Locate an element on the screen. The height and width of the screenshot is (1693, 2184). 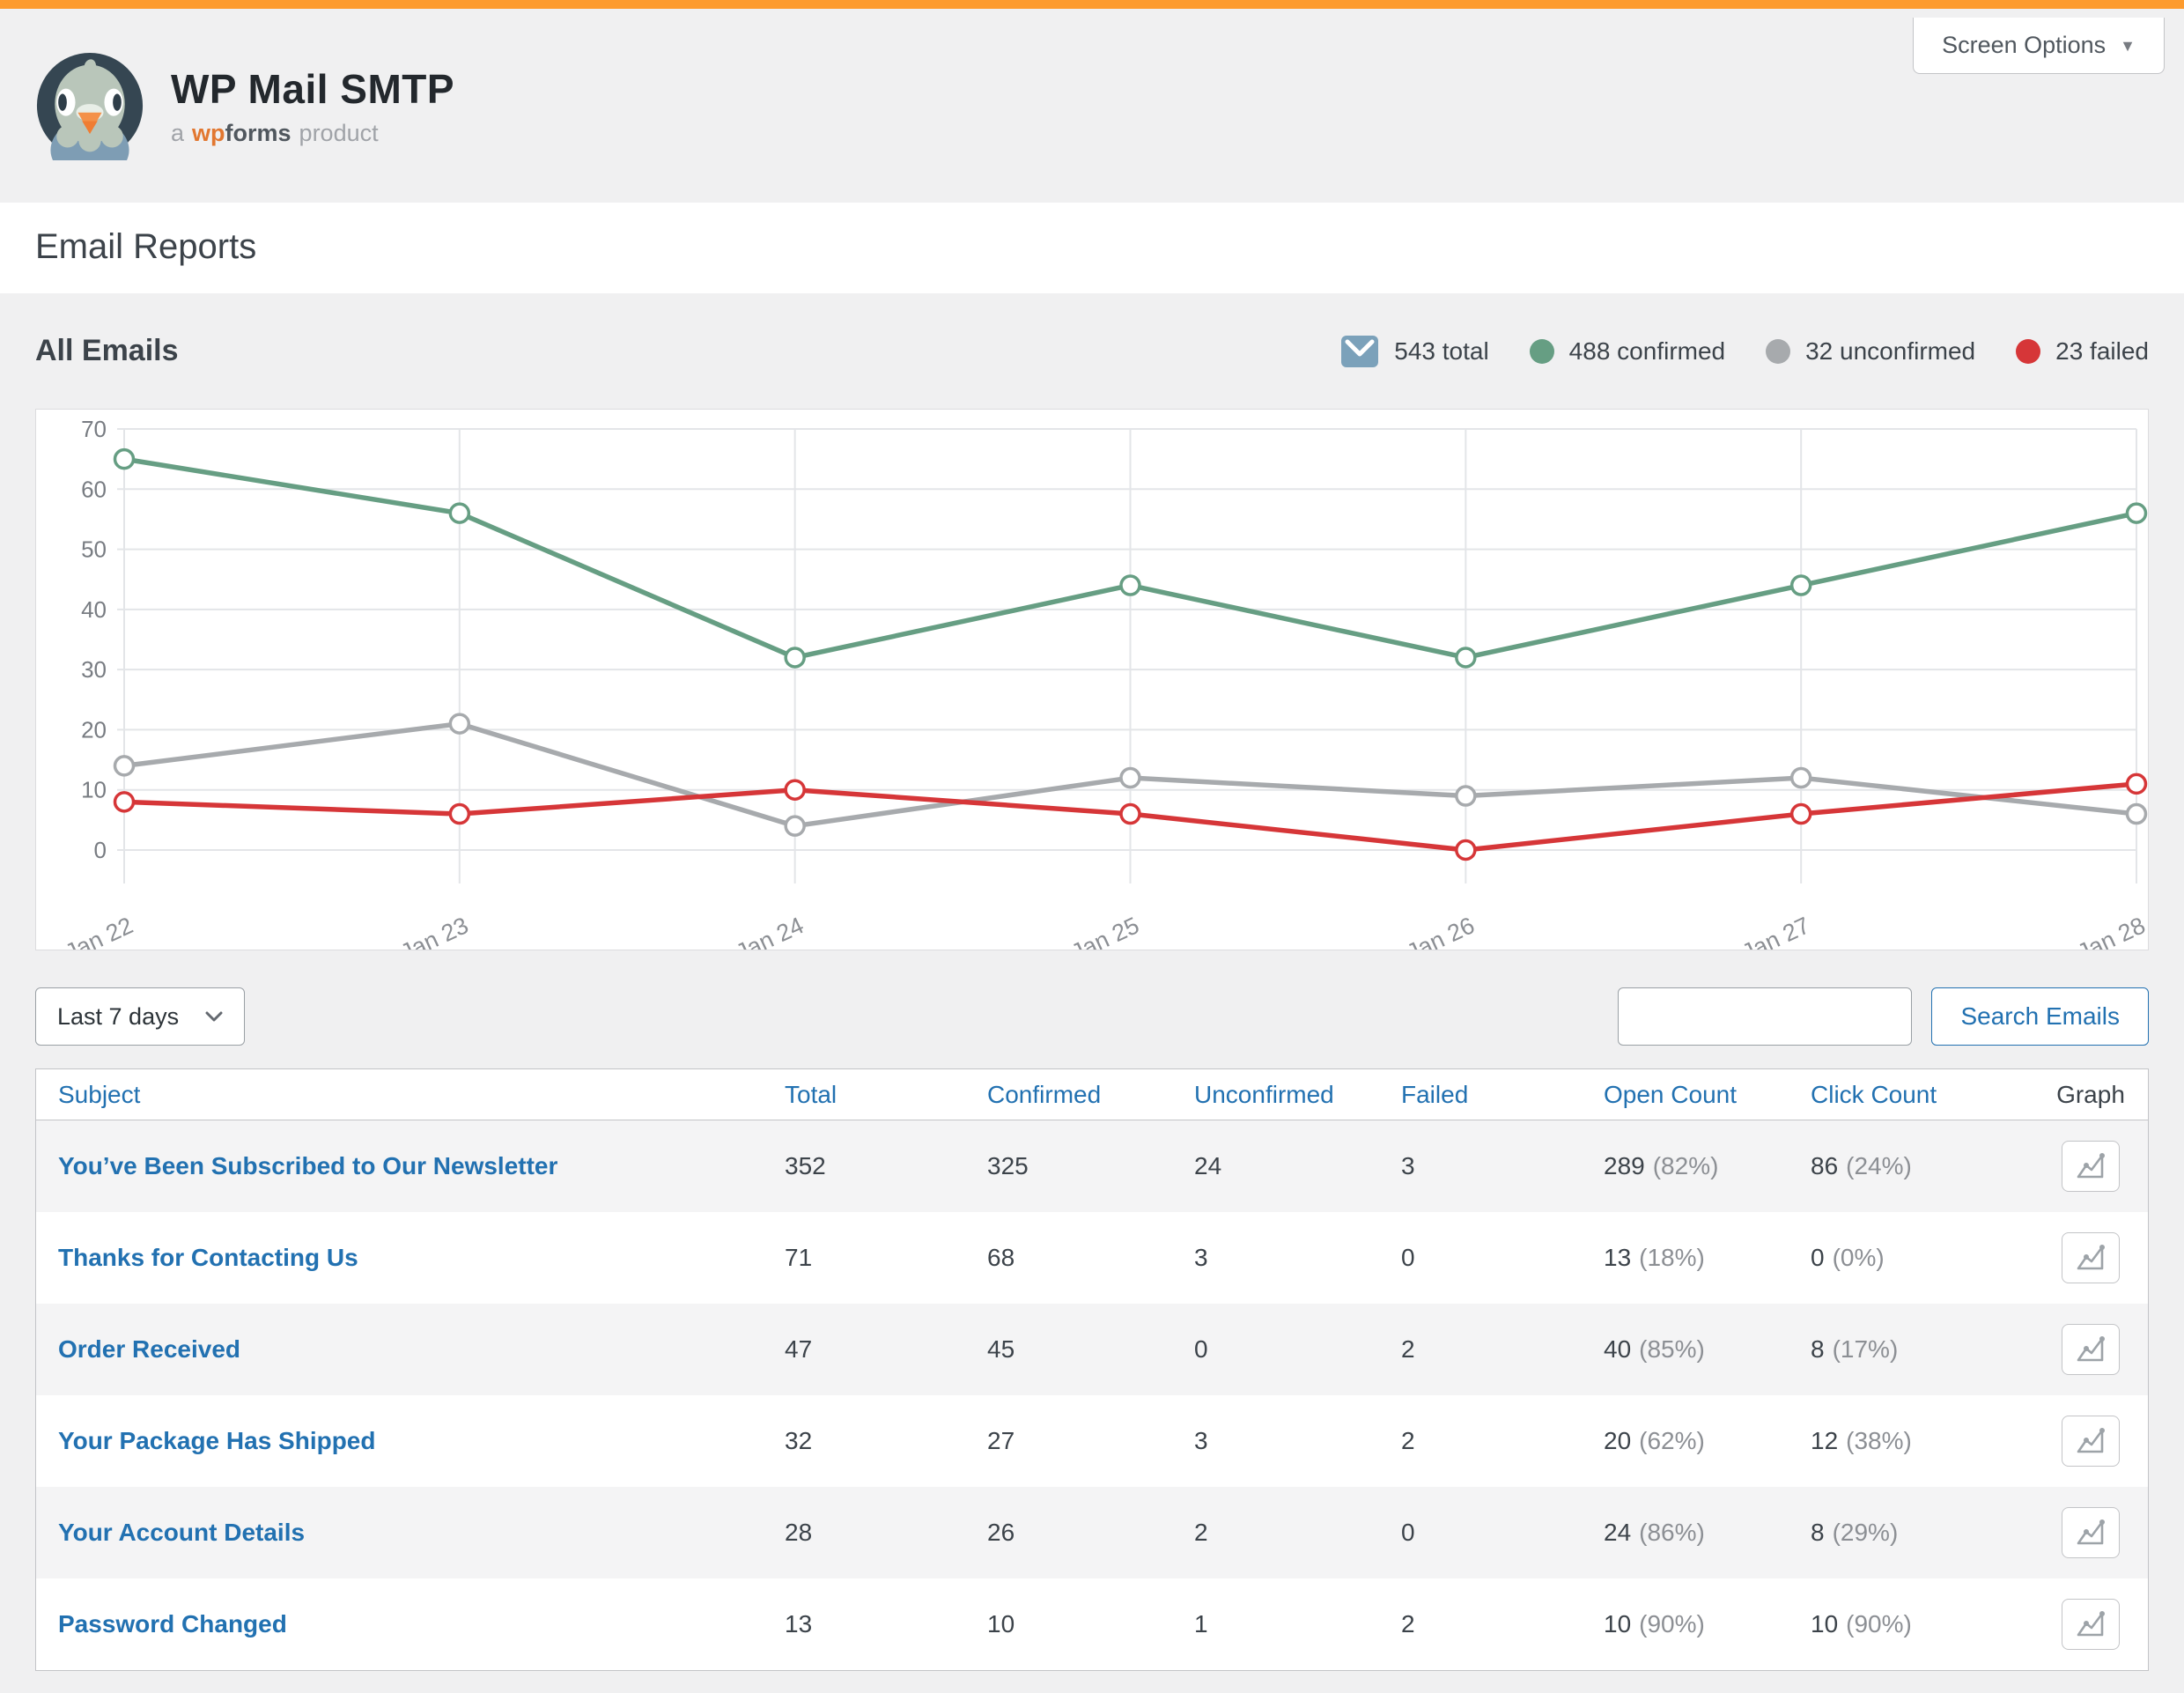
click-count-number: 8 is located at coordinates (1818, 1532).